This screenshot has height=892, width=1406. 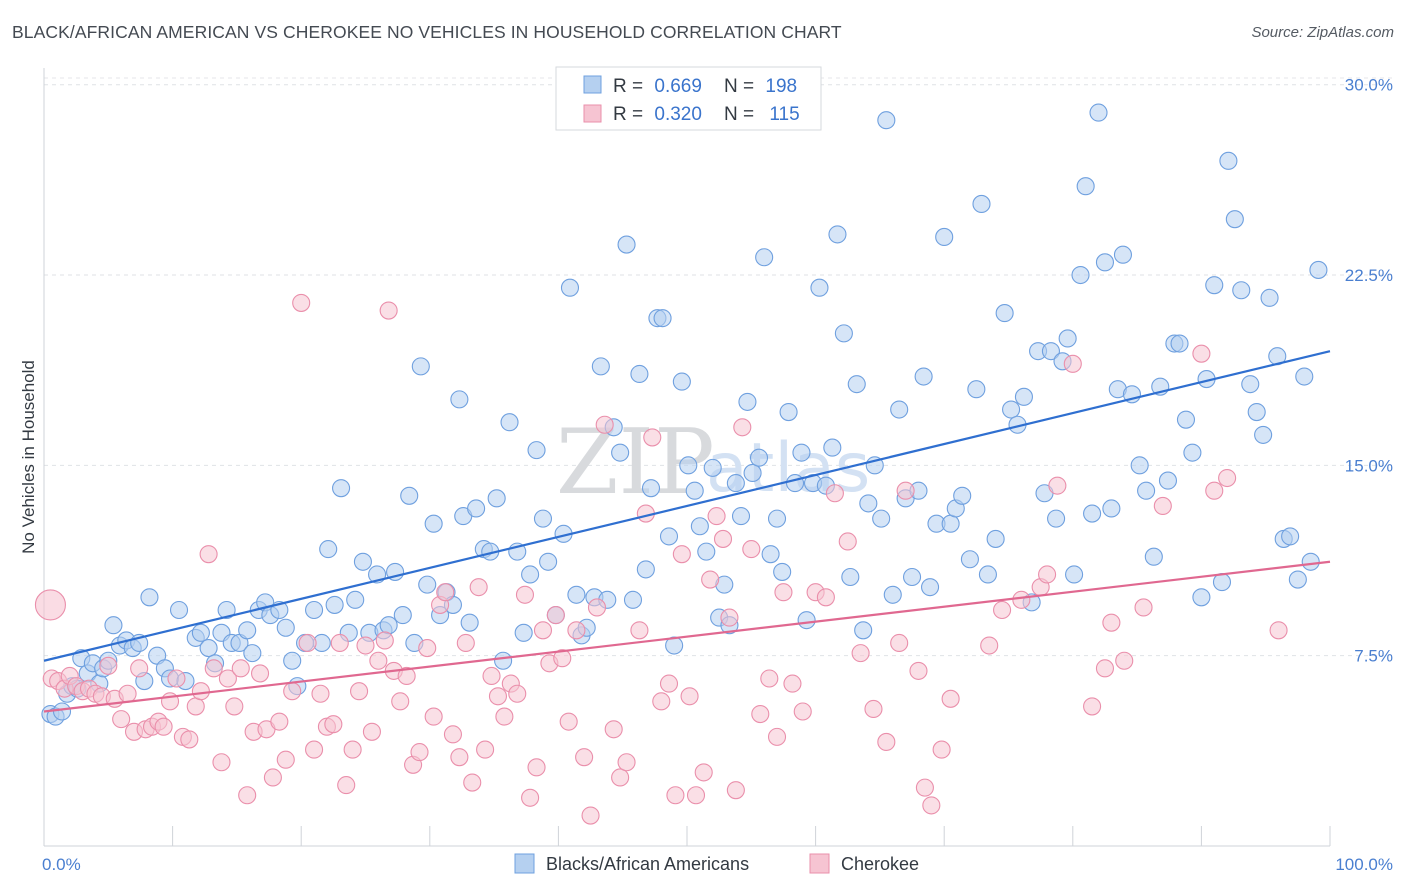 I want to click on legend-n-value-1: 198, so click(x=781, y=86).